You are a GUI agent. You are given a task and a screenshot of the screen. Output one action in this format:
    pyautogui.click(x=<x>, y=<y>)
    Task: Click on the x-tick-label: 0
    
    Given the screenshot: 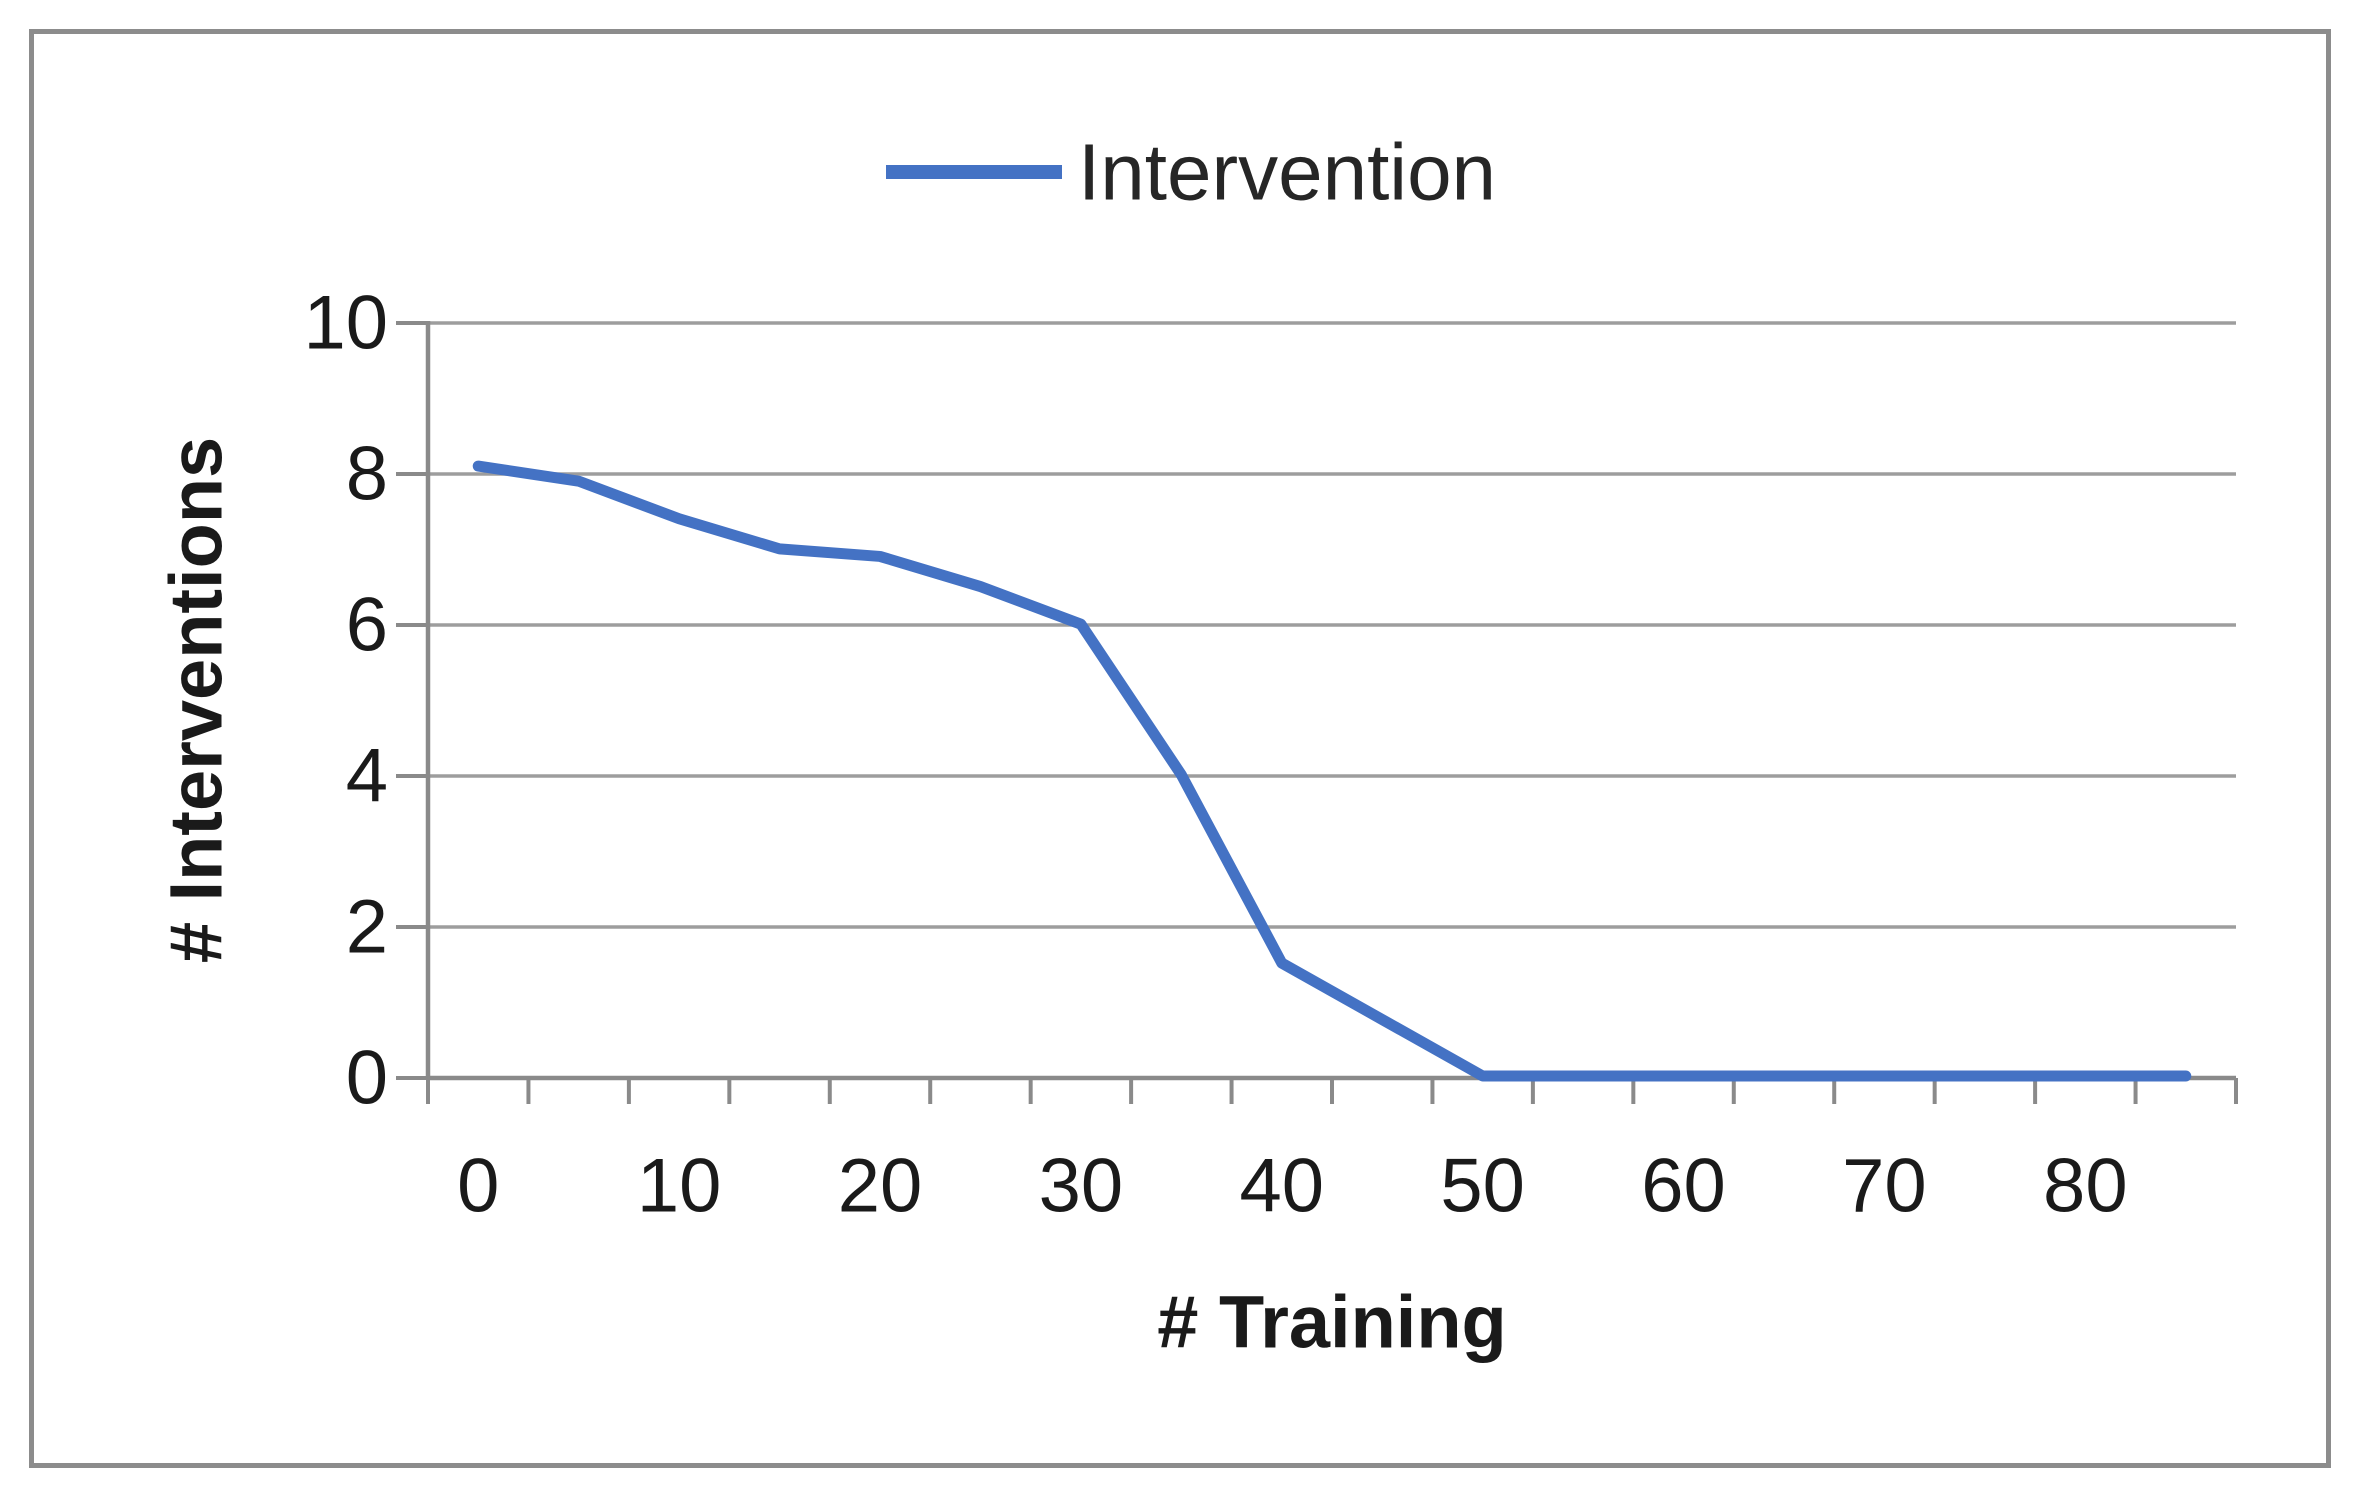 What is the action you would take?
    pyautogui.click(x=478, y=1186)
    